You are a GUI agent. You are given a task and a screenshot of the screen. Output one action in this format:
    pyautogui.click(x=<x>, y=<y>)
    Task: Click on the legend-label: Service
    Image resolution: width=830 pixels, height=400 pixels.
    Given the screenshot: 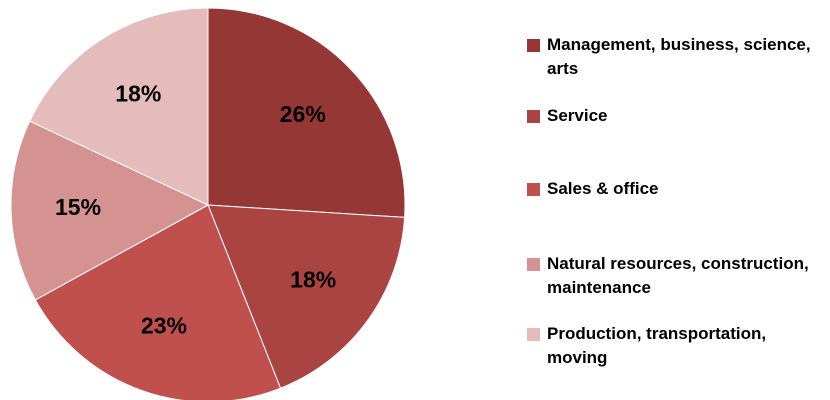 What is the action you would take?
    pyautogui.click(x=577, y=115)
    